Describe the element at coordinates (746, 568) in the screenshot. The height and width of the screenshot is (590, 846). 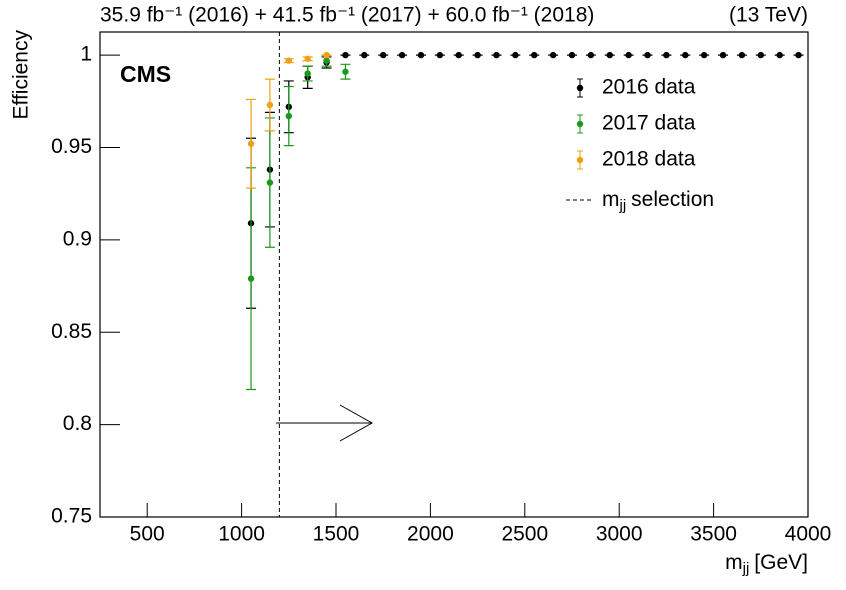
I see `x-label-sub: jj` at that location.